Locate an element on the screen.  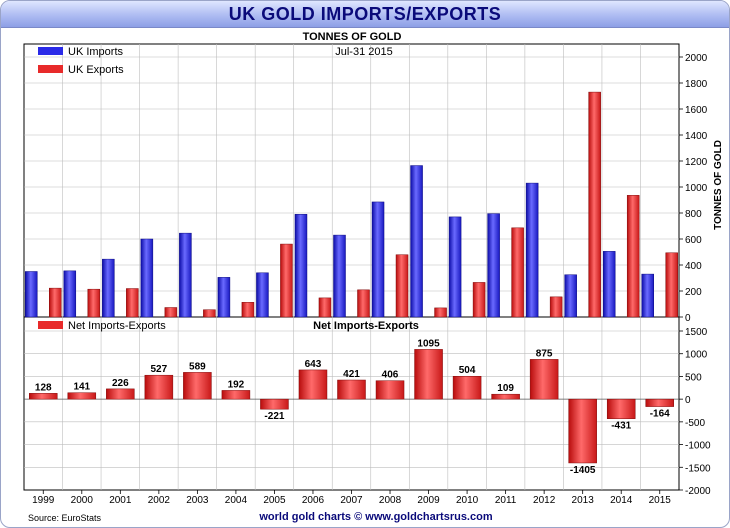
bar-imports-2007 is located at coordinates (339, 276).